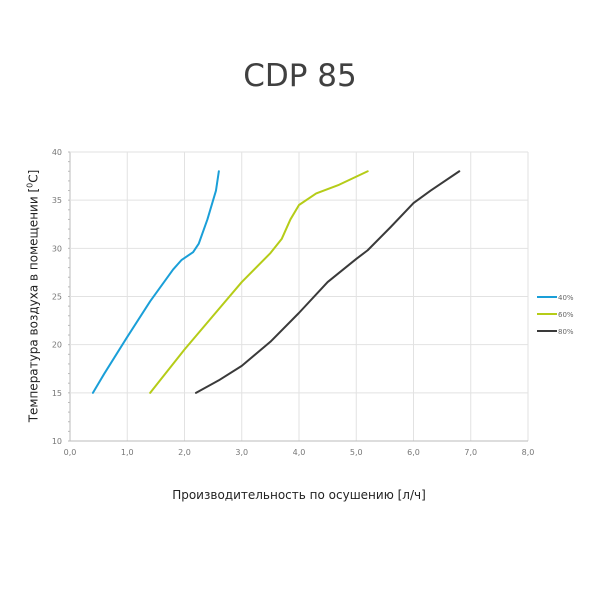 Image resolution: width=600 pixels, height=600 pixels. Describe the element at coordinates (299, 452) in the screenshot. I see `x-tick-label: 4,0` at that location.